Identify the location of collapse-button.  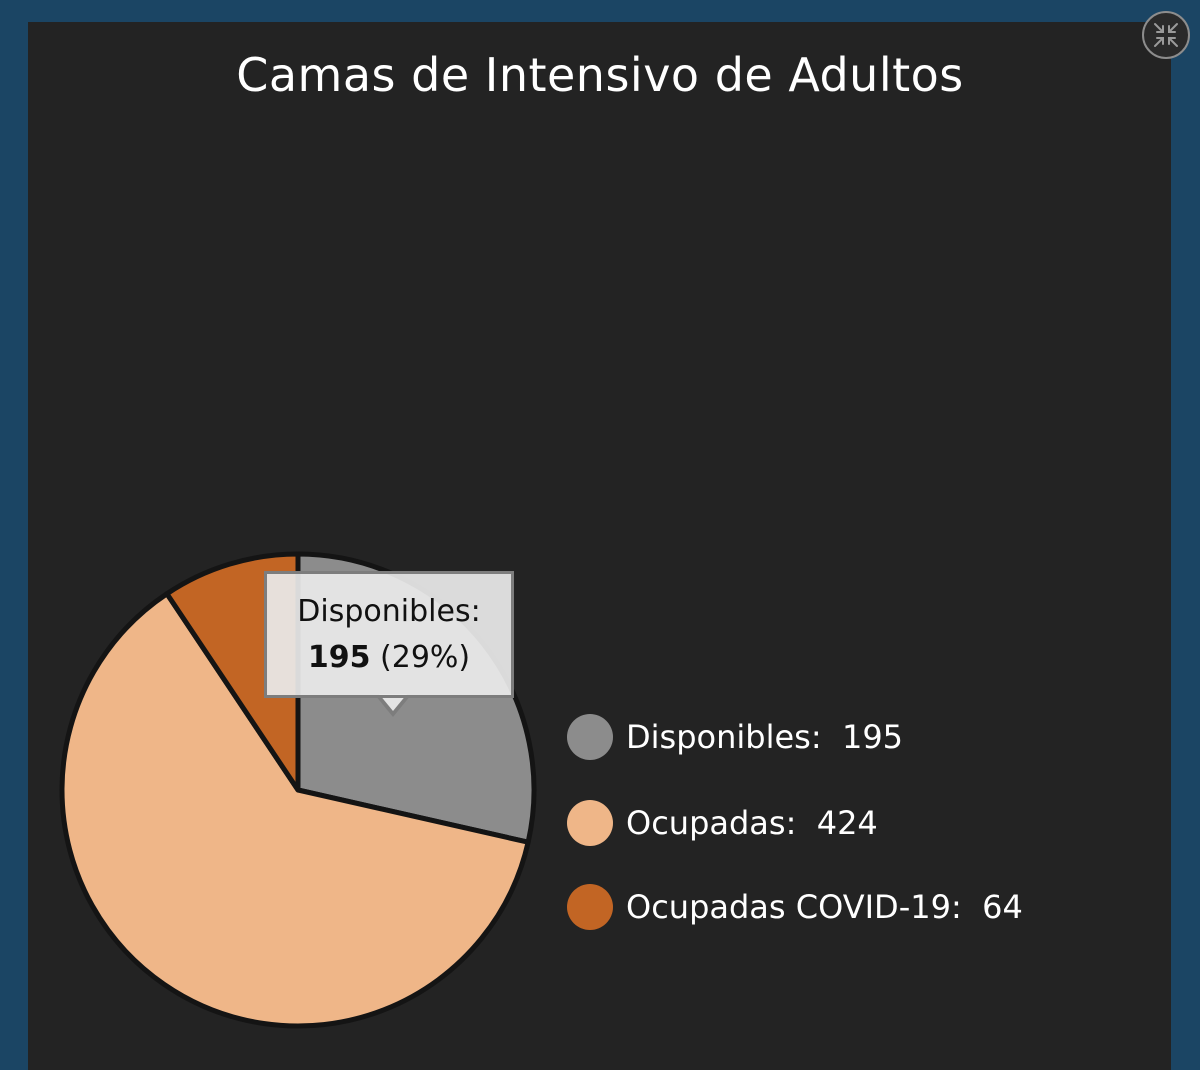
(1166, 35).